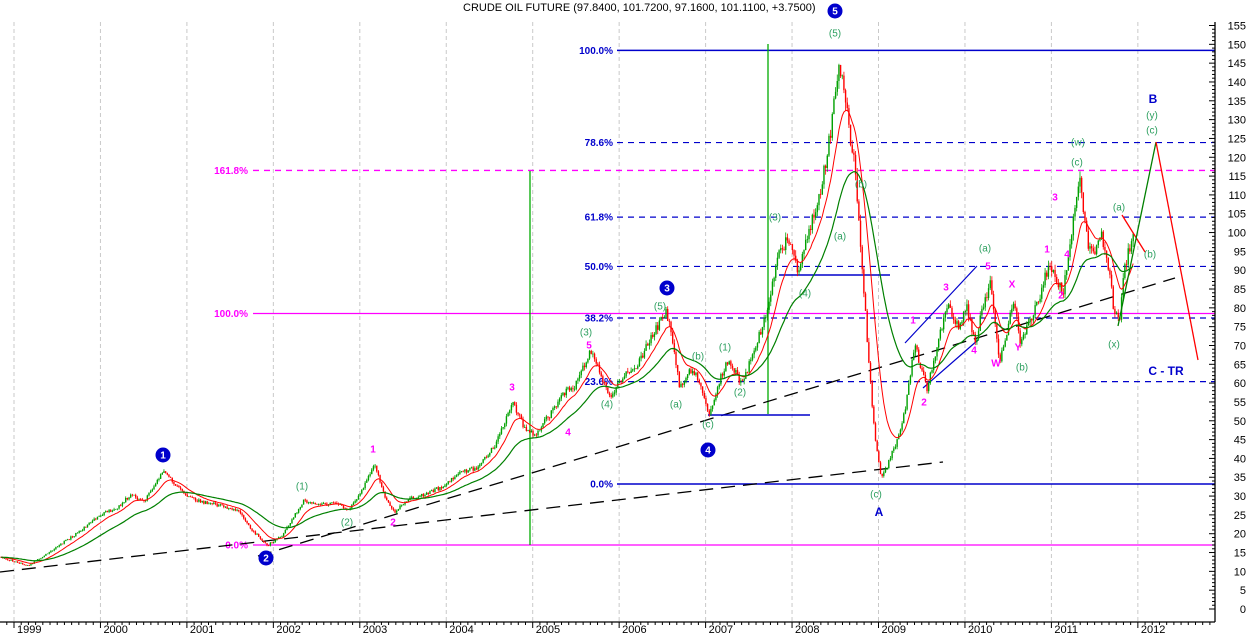 The height and width of the screenshot is (636, 1250). Describe the element at coordinates (288, 630) in the screenshot. I see `x-axis-label: 2002` at that location.